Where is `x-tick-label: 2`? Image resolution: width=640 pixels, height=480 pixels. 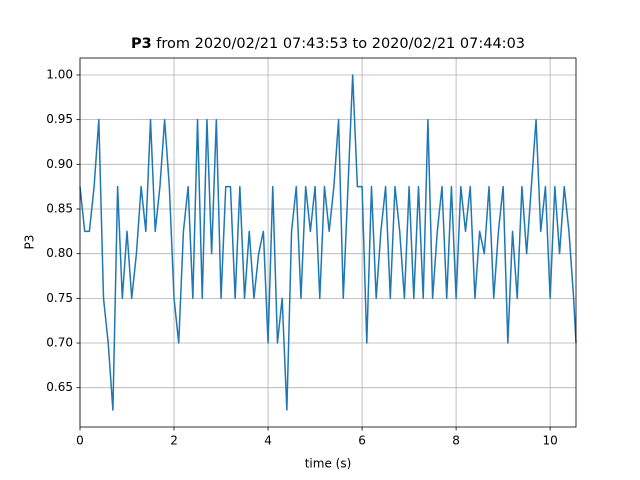
x-tick-label: 2 is located at coordinates (174, 441).